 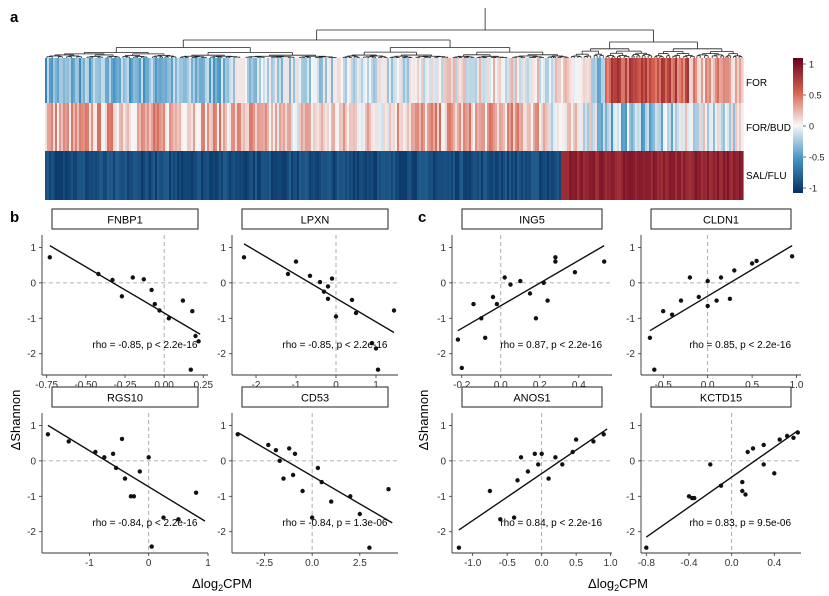 I want to click on x-tick-label: 0.5, so click(x=752, y=385).